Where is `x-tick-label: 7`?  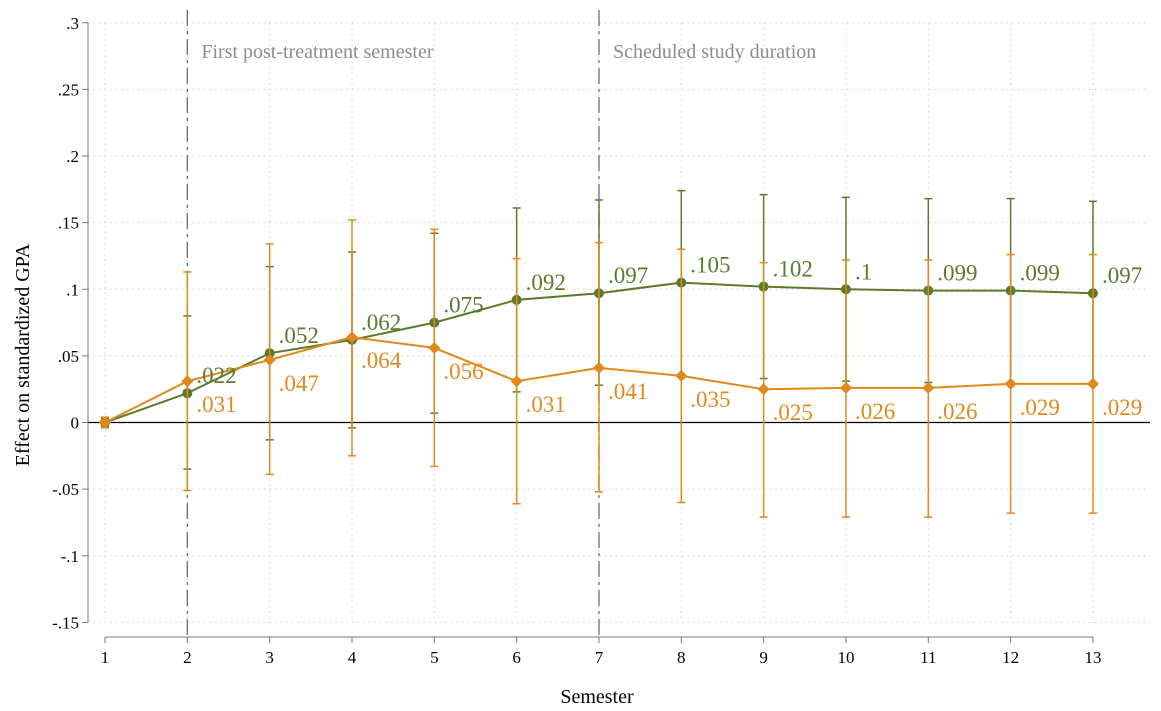 x-tick-label: 7 is located at coordinates (599, 657).